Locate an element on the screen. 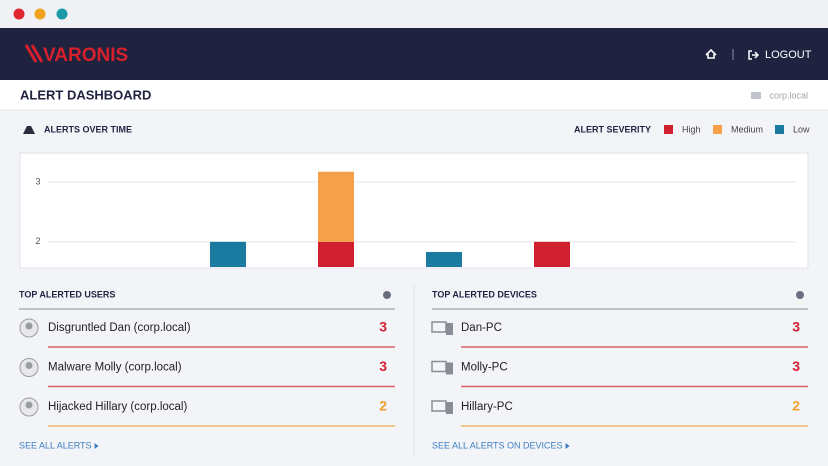 Image resolution: width=828 pixels, height=466 pixels. logout: LOGOUT is located at coordinates (788, 55).